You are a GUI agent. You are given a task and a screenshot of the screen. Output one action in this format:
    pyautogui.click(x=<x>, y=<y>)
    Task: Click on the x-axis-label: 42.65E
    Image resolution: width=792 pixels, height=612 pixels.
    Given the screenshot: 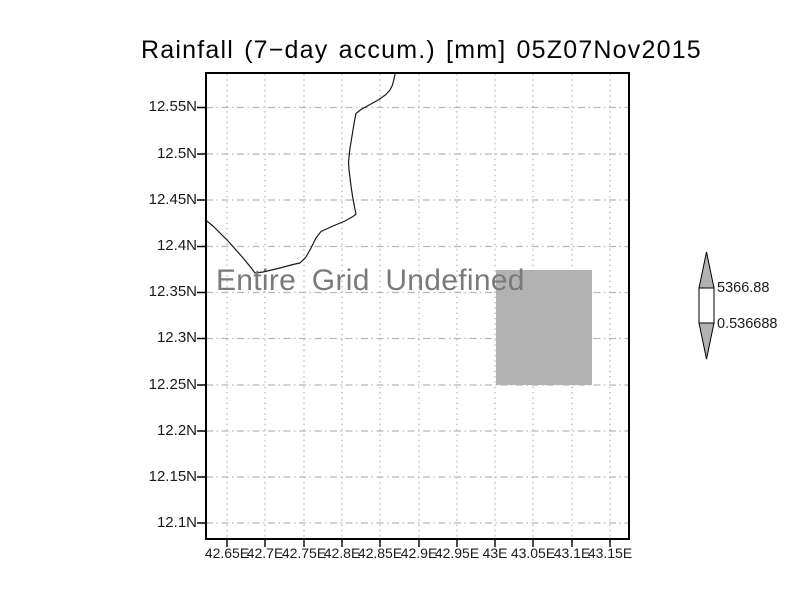 What is the action you would take?
    pyautogui.click(x=227, y=553)
    